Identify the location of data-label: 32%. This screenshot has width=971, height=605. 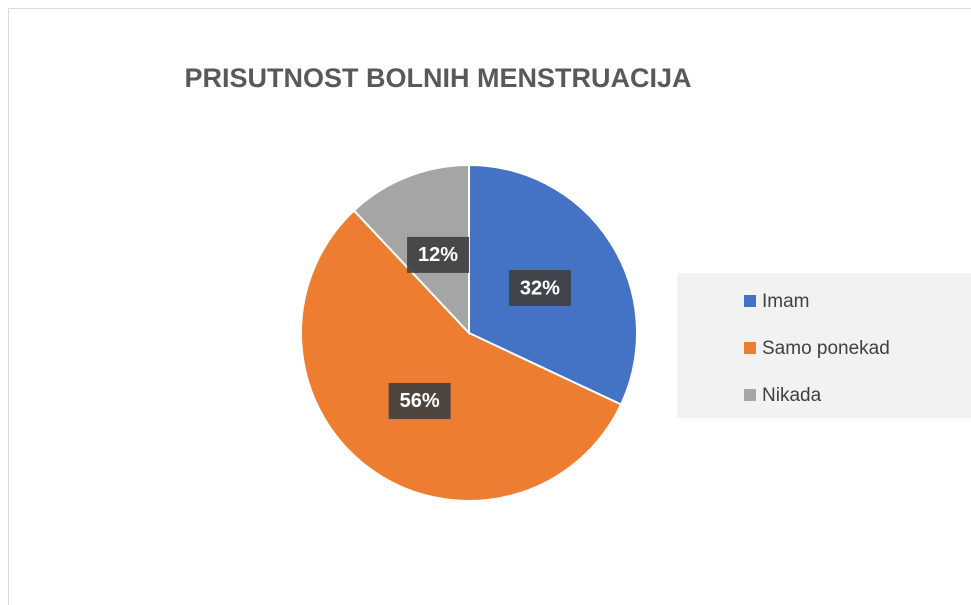
(540, 288).